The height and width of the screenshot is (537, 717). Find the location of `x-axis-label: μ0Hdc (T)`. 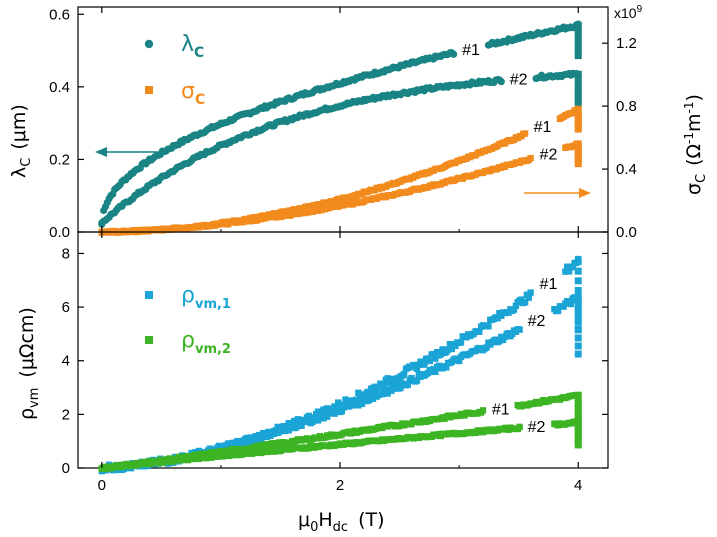

x-axis-label: μ0Hdc (T) is located at coordinates (341, 522).